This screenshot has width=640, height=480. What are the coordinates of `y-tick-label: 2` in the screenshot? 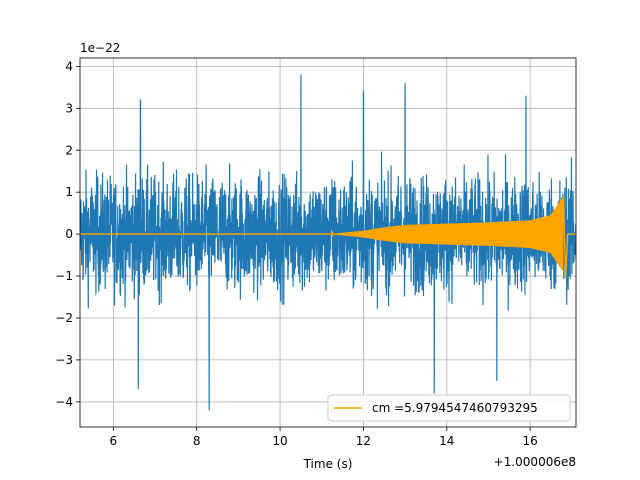 It's located at (69, 150).